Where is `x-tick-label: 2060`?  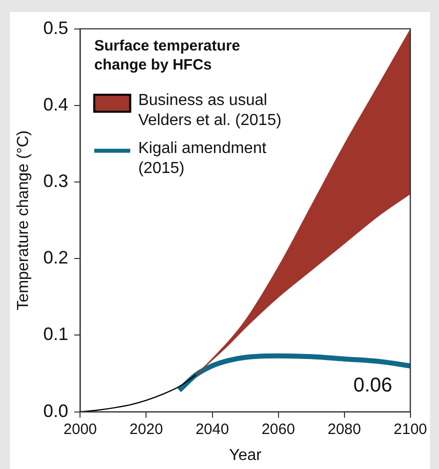 x-tick-label: 2060 is located at coordinates (278, 429).